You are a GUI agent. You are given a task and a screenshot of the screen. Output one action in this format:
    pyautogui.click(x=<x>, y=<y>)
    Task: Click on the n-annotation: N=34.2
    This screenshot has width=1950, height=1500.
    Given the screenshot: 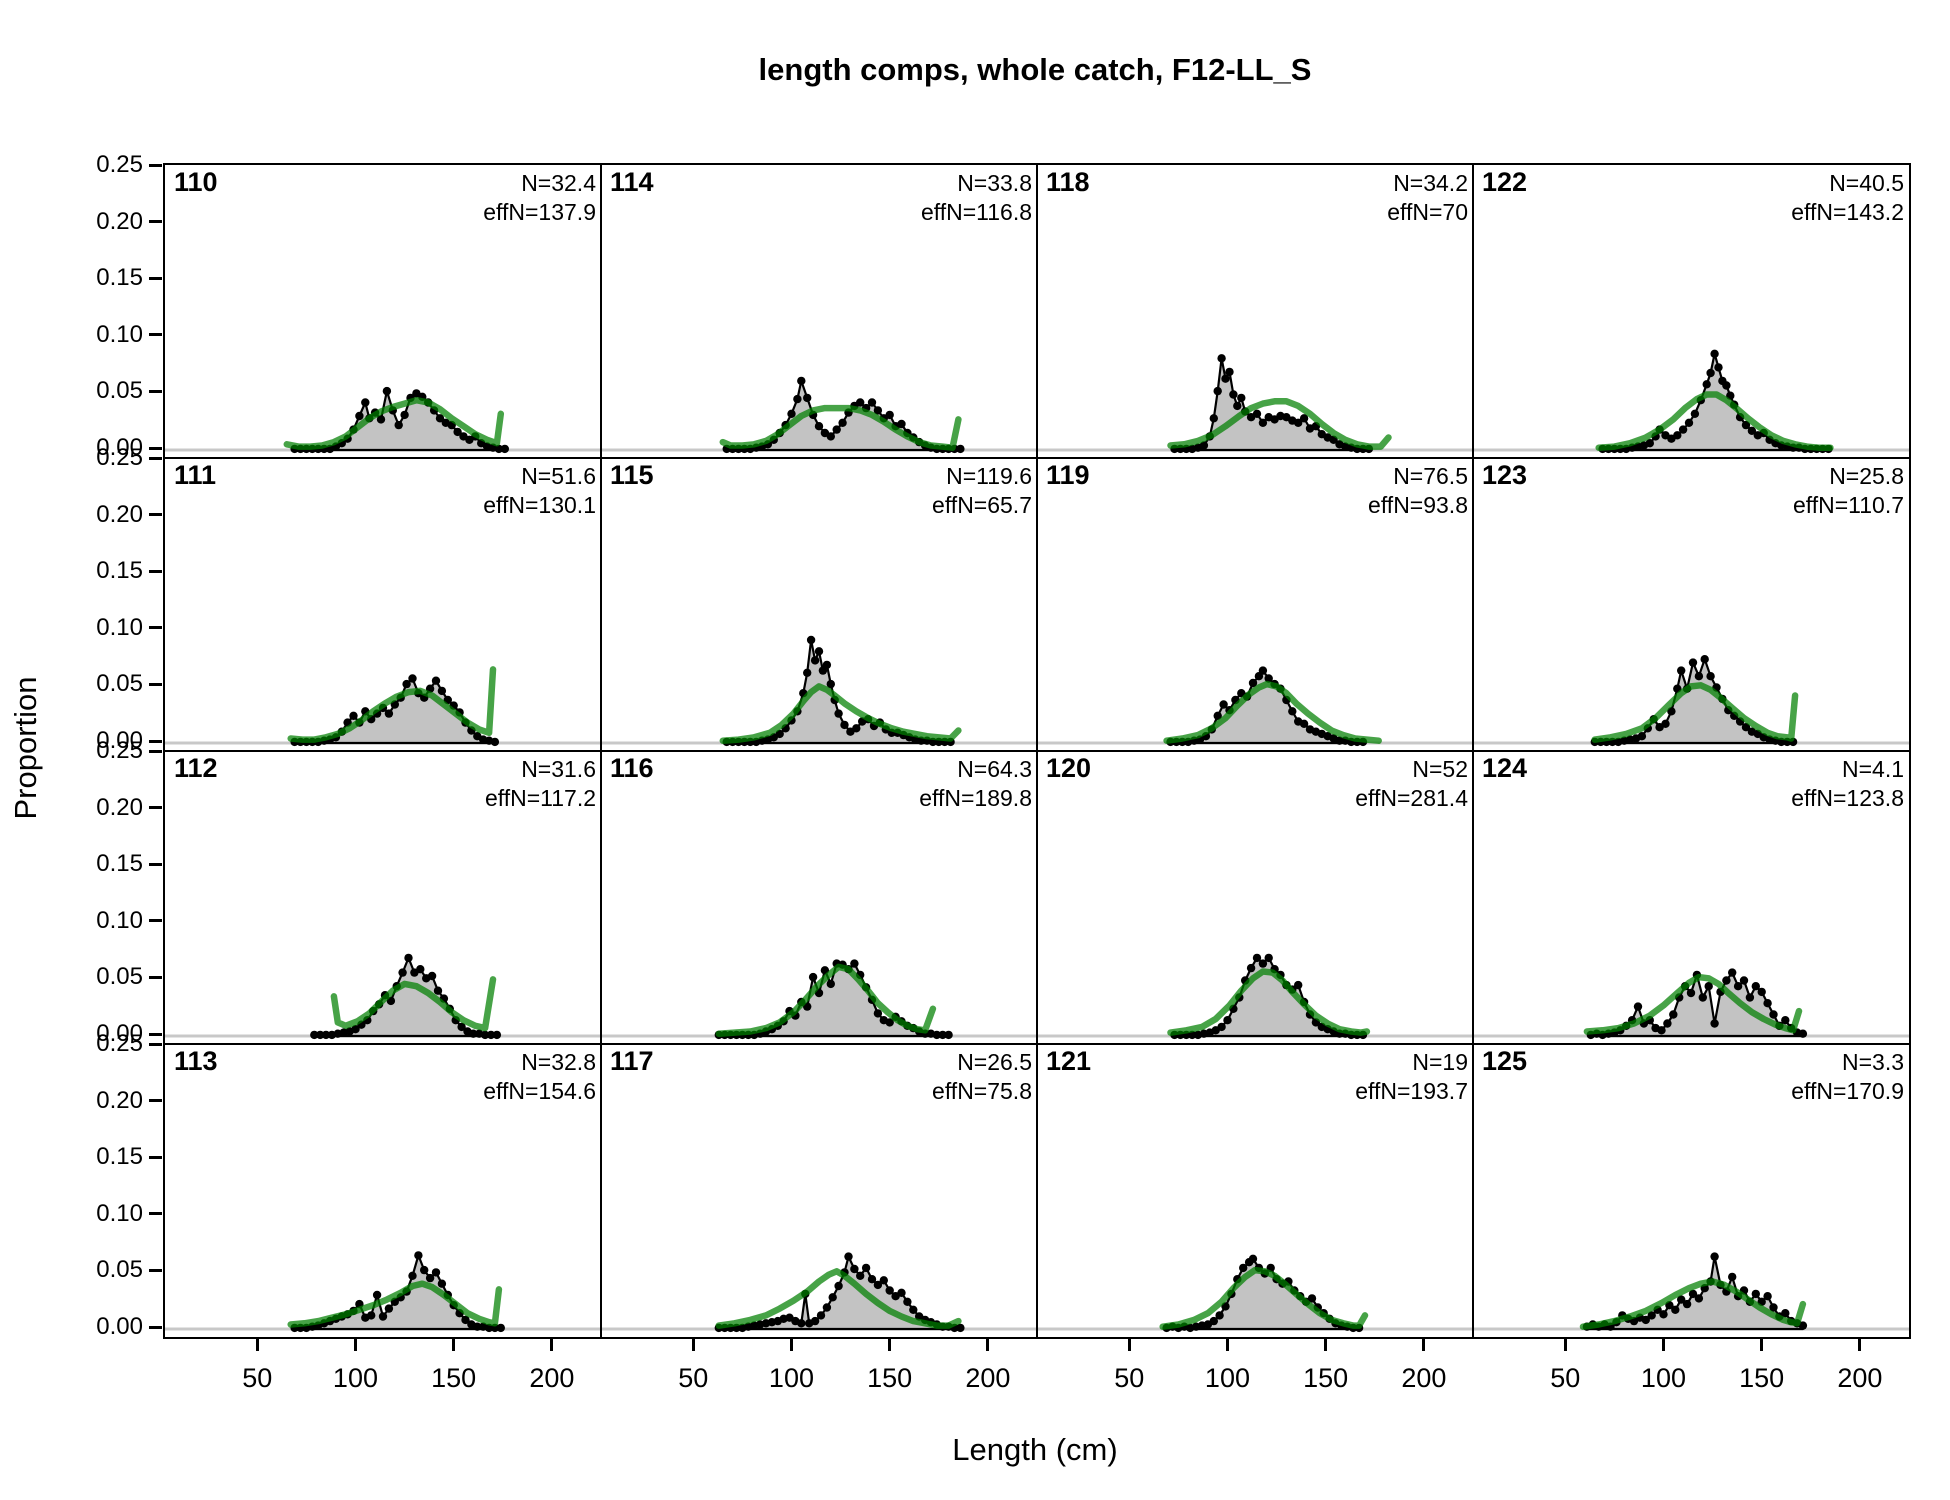 What is the action you would take?
    pyautogui.click(x=1430, y=183)
    